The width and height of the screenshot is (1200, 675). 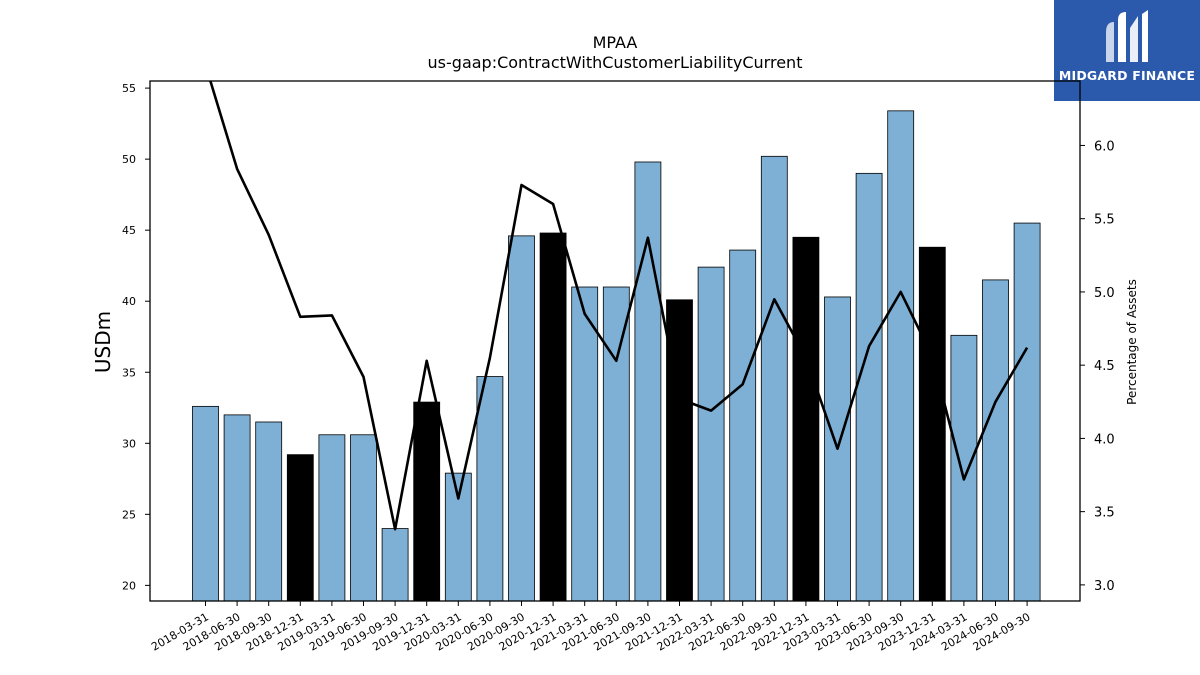 I want to click on right-axis: 3.0 3.5 4.0 4.5 5.0 5.5 6.0, so click(x=1097, y=366).